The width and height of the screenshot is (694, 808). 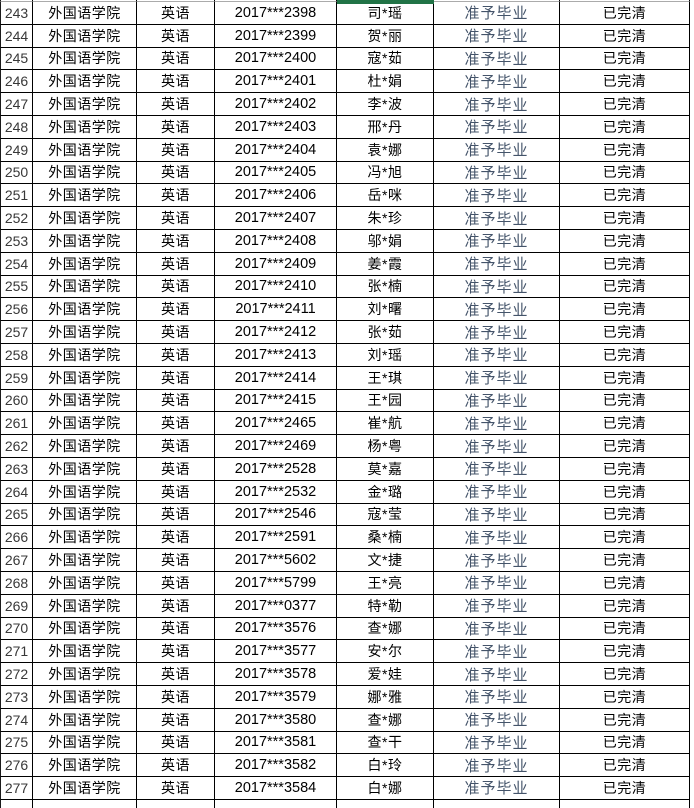 I want to click on student-id-cell: 2017***3584, so click(x=276, y=788).